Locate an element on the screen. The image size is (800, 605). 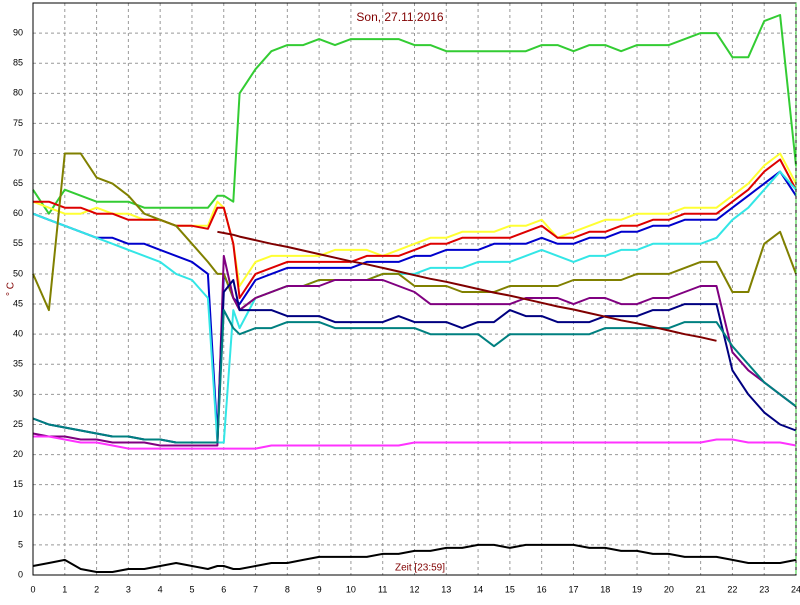
y-tick-label: 20 is located at coordinates (18, 454).